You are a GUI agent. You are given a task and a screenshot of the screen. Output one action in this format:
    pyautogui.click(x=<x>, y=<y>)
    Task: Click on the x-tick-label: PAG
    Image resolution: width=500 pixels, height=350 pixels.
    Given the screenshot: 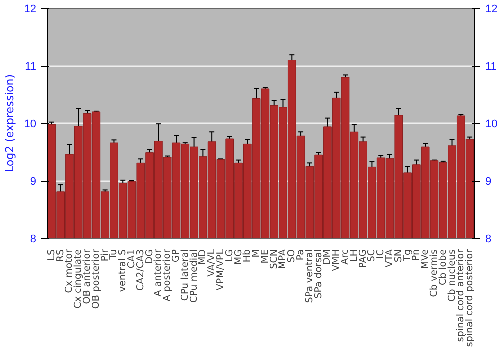 What is the action you would take?
    pyautogui.click(x=363, y=258)
    